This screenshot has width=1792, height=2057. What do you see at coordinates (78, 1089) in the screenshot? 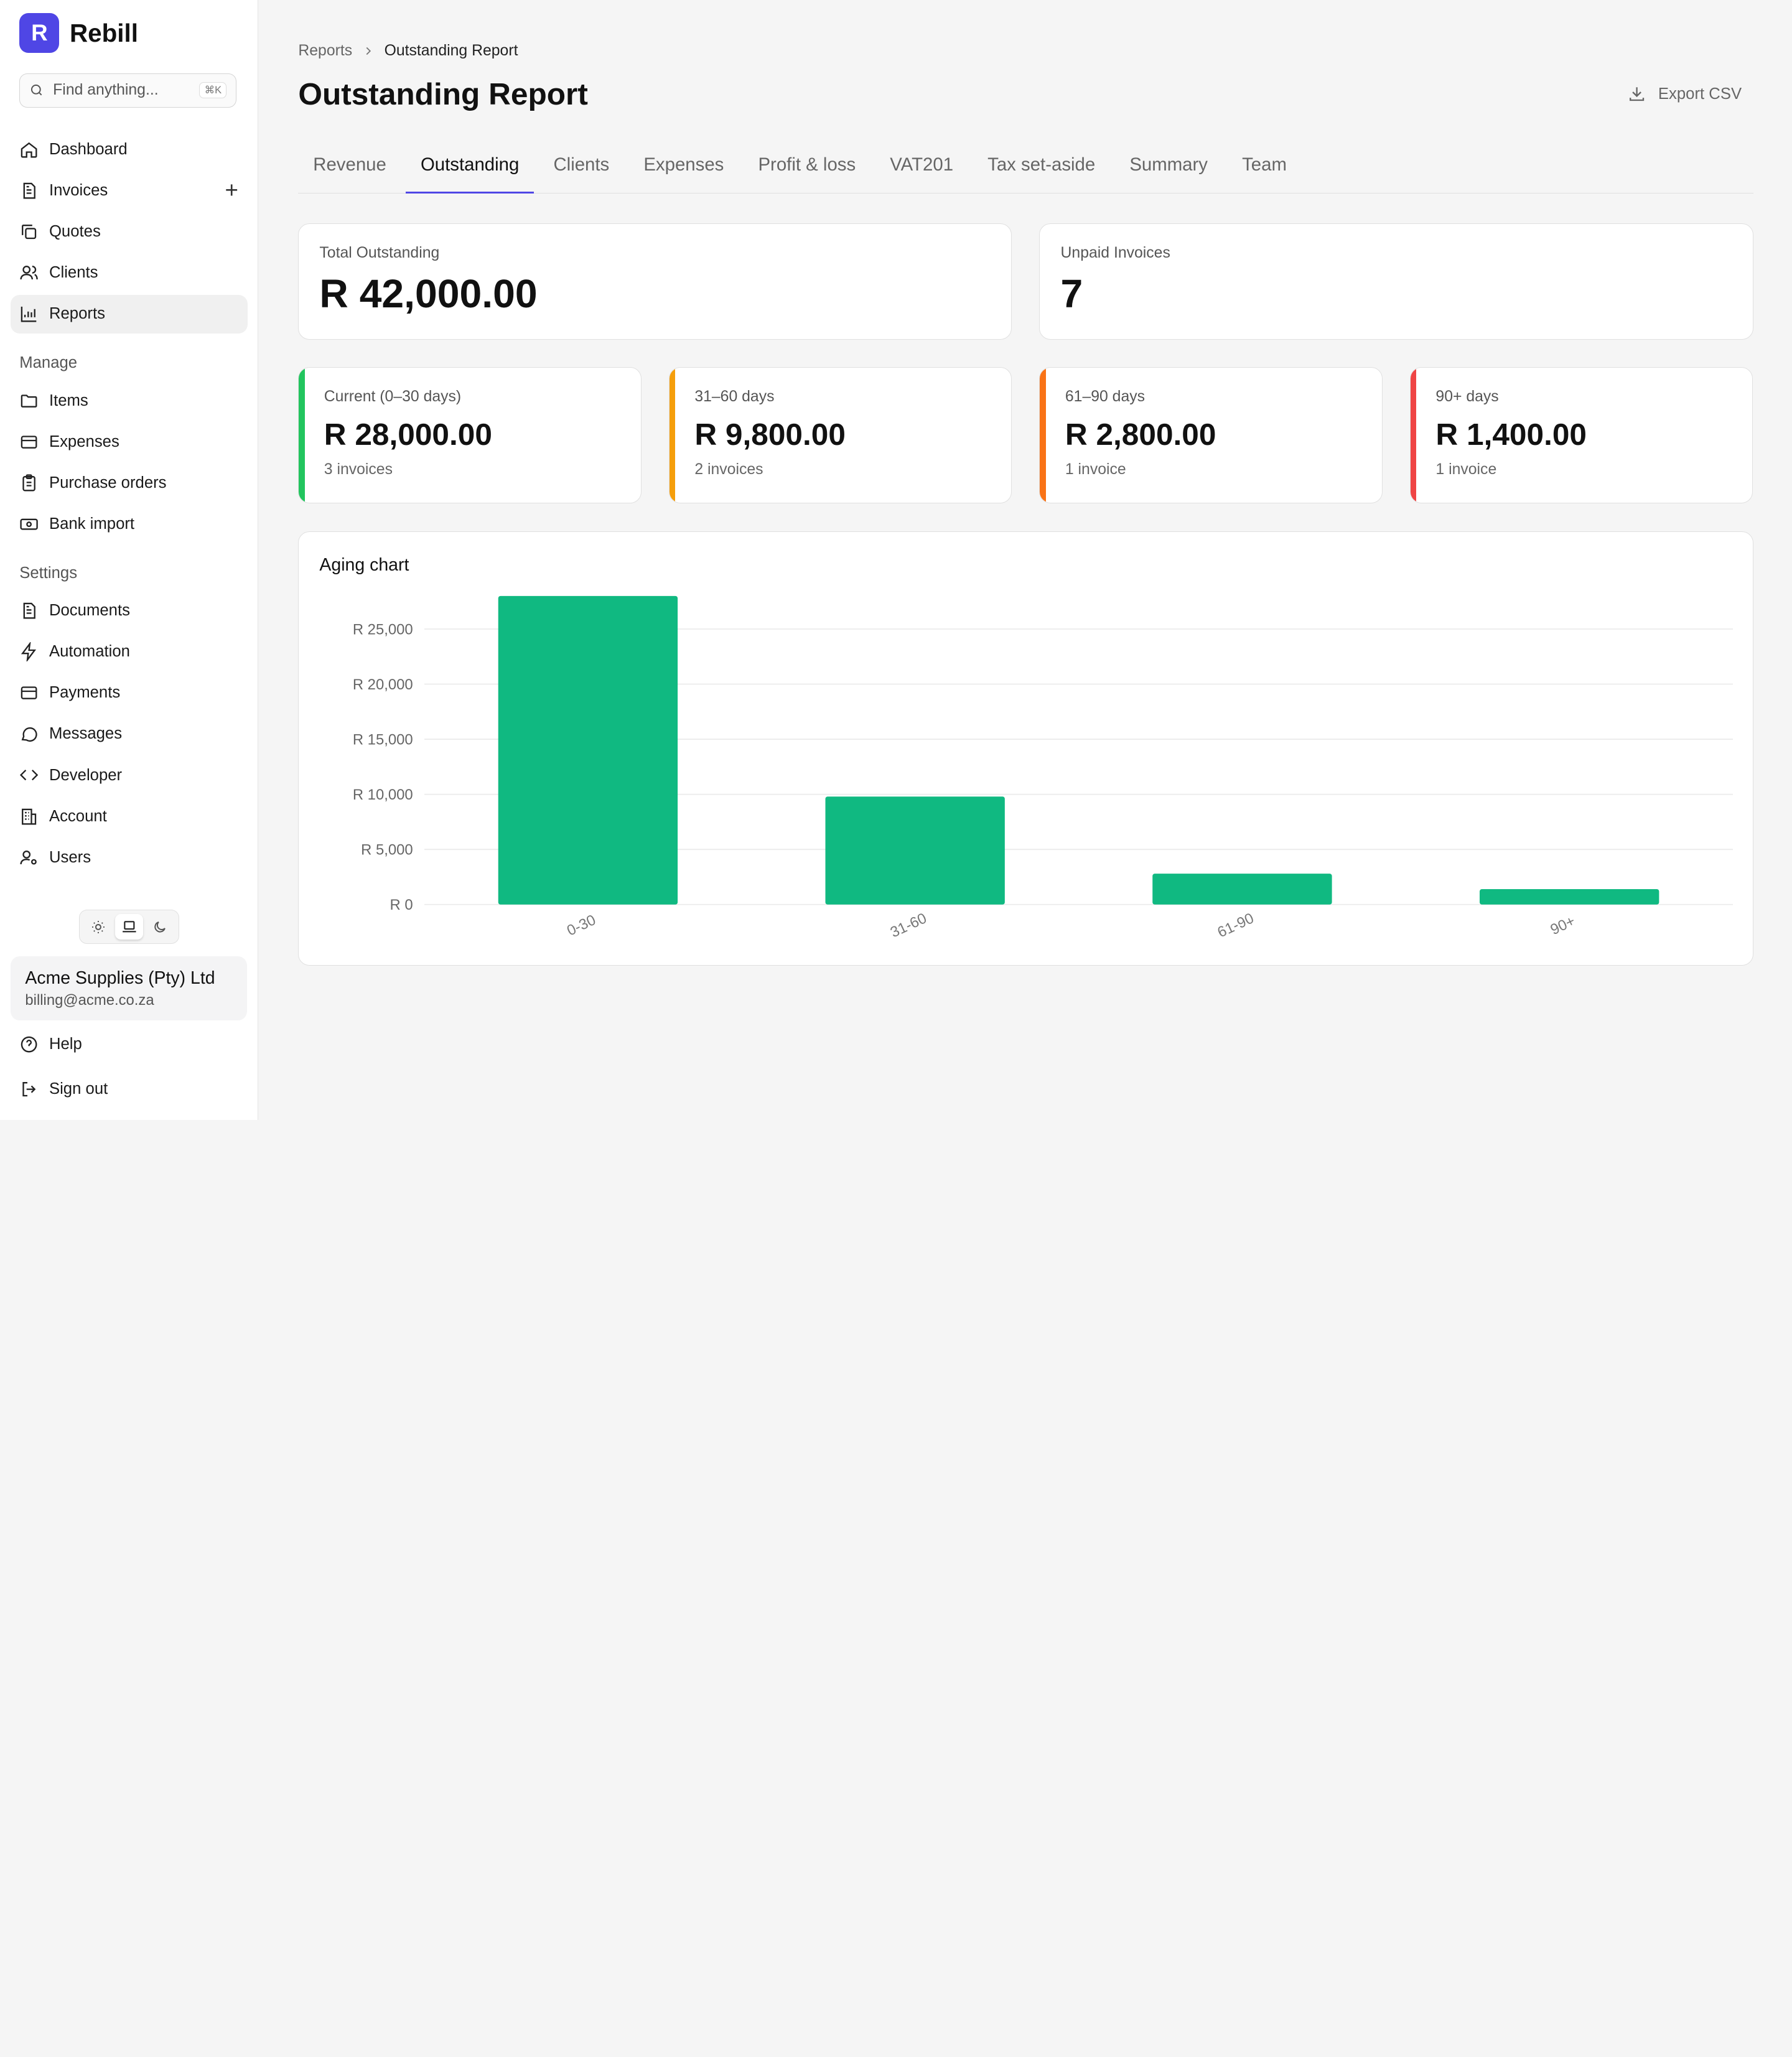
I see `nav-label: Sign out` at bounding box center [78, 1089].